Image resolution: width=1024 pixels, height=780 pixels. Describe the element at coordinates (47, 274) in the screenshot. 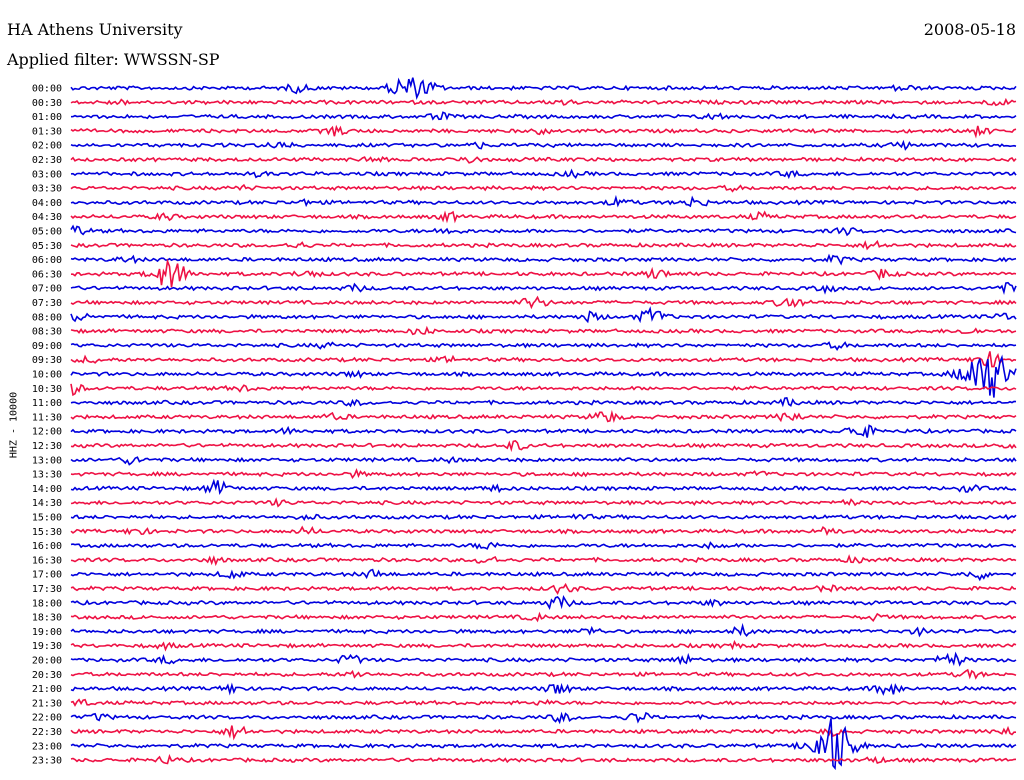

I see `time-label: 06:30` at that location.